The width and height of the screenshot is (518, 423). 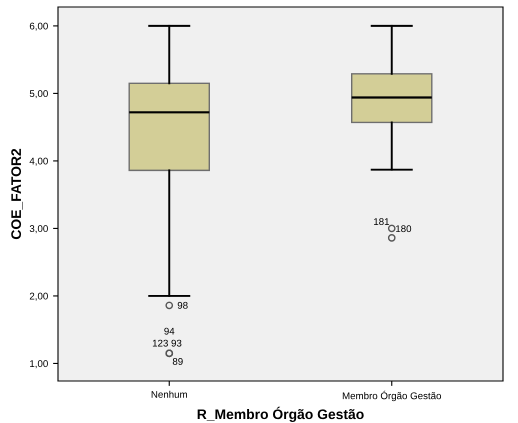 I want to click on y-tick-label: 3,00, so click(x=39, y=229).